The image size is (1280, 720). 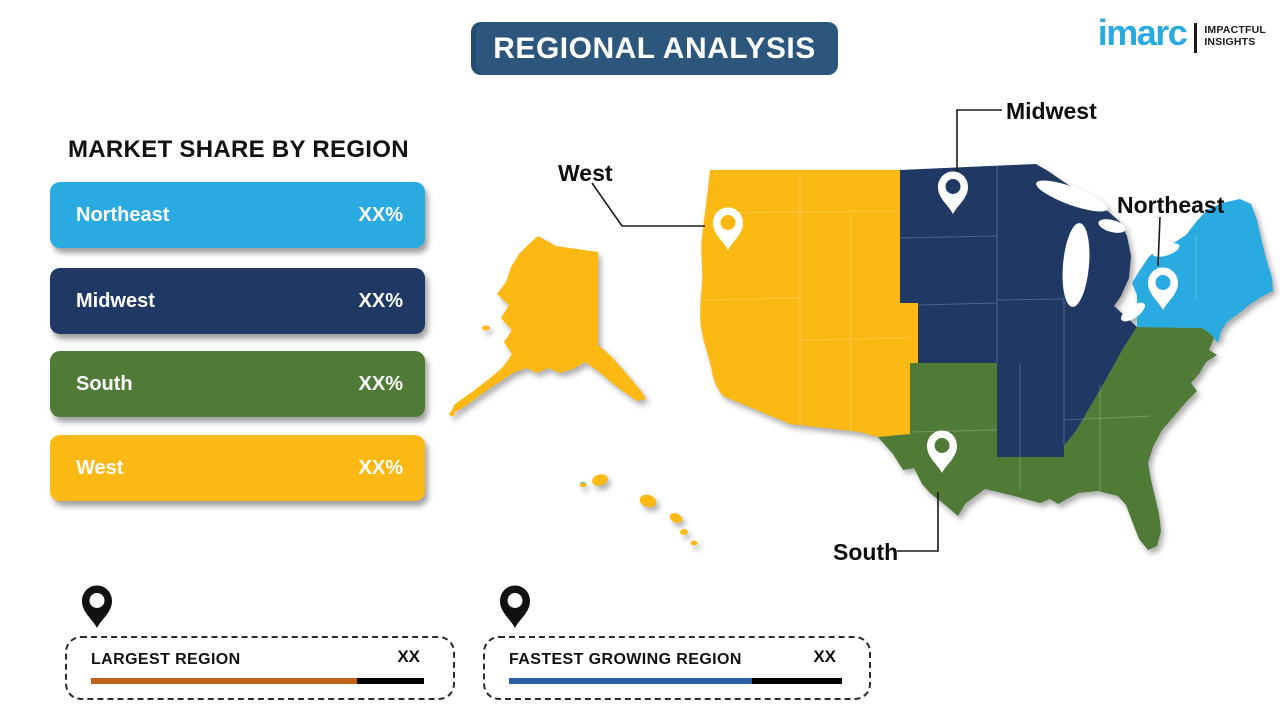 I want to click on legend-bar-midwest: Midwest XX%, so click(x=237, y=301).